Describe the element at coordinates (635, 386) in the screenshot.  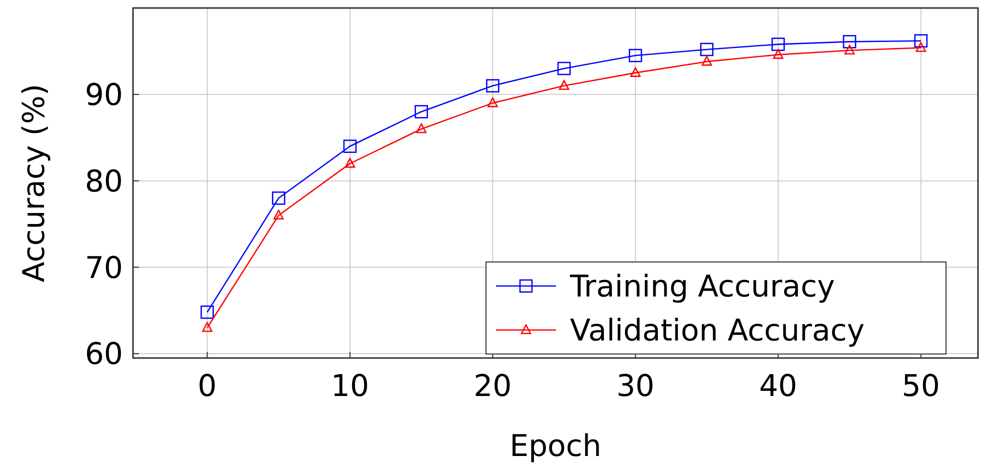
I see `x-tick-label: 30` at that location.